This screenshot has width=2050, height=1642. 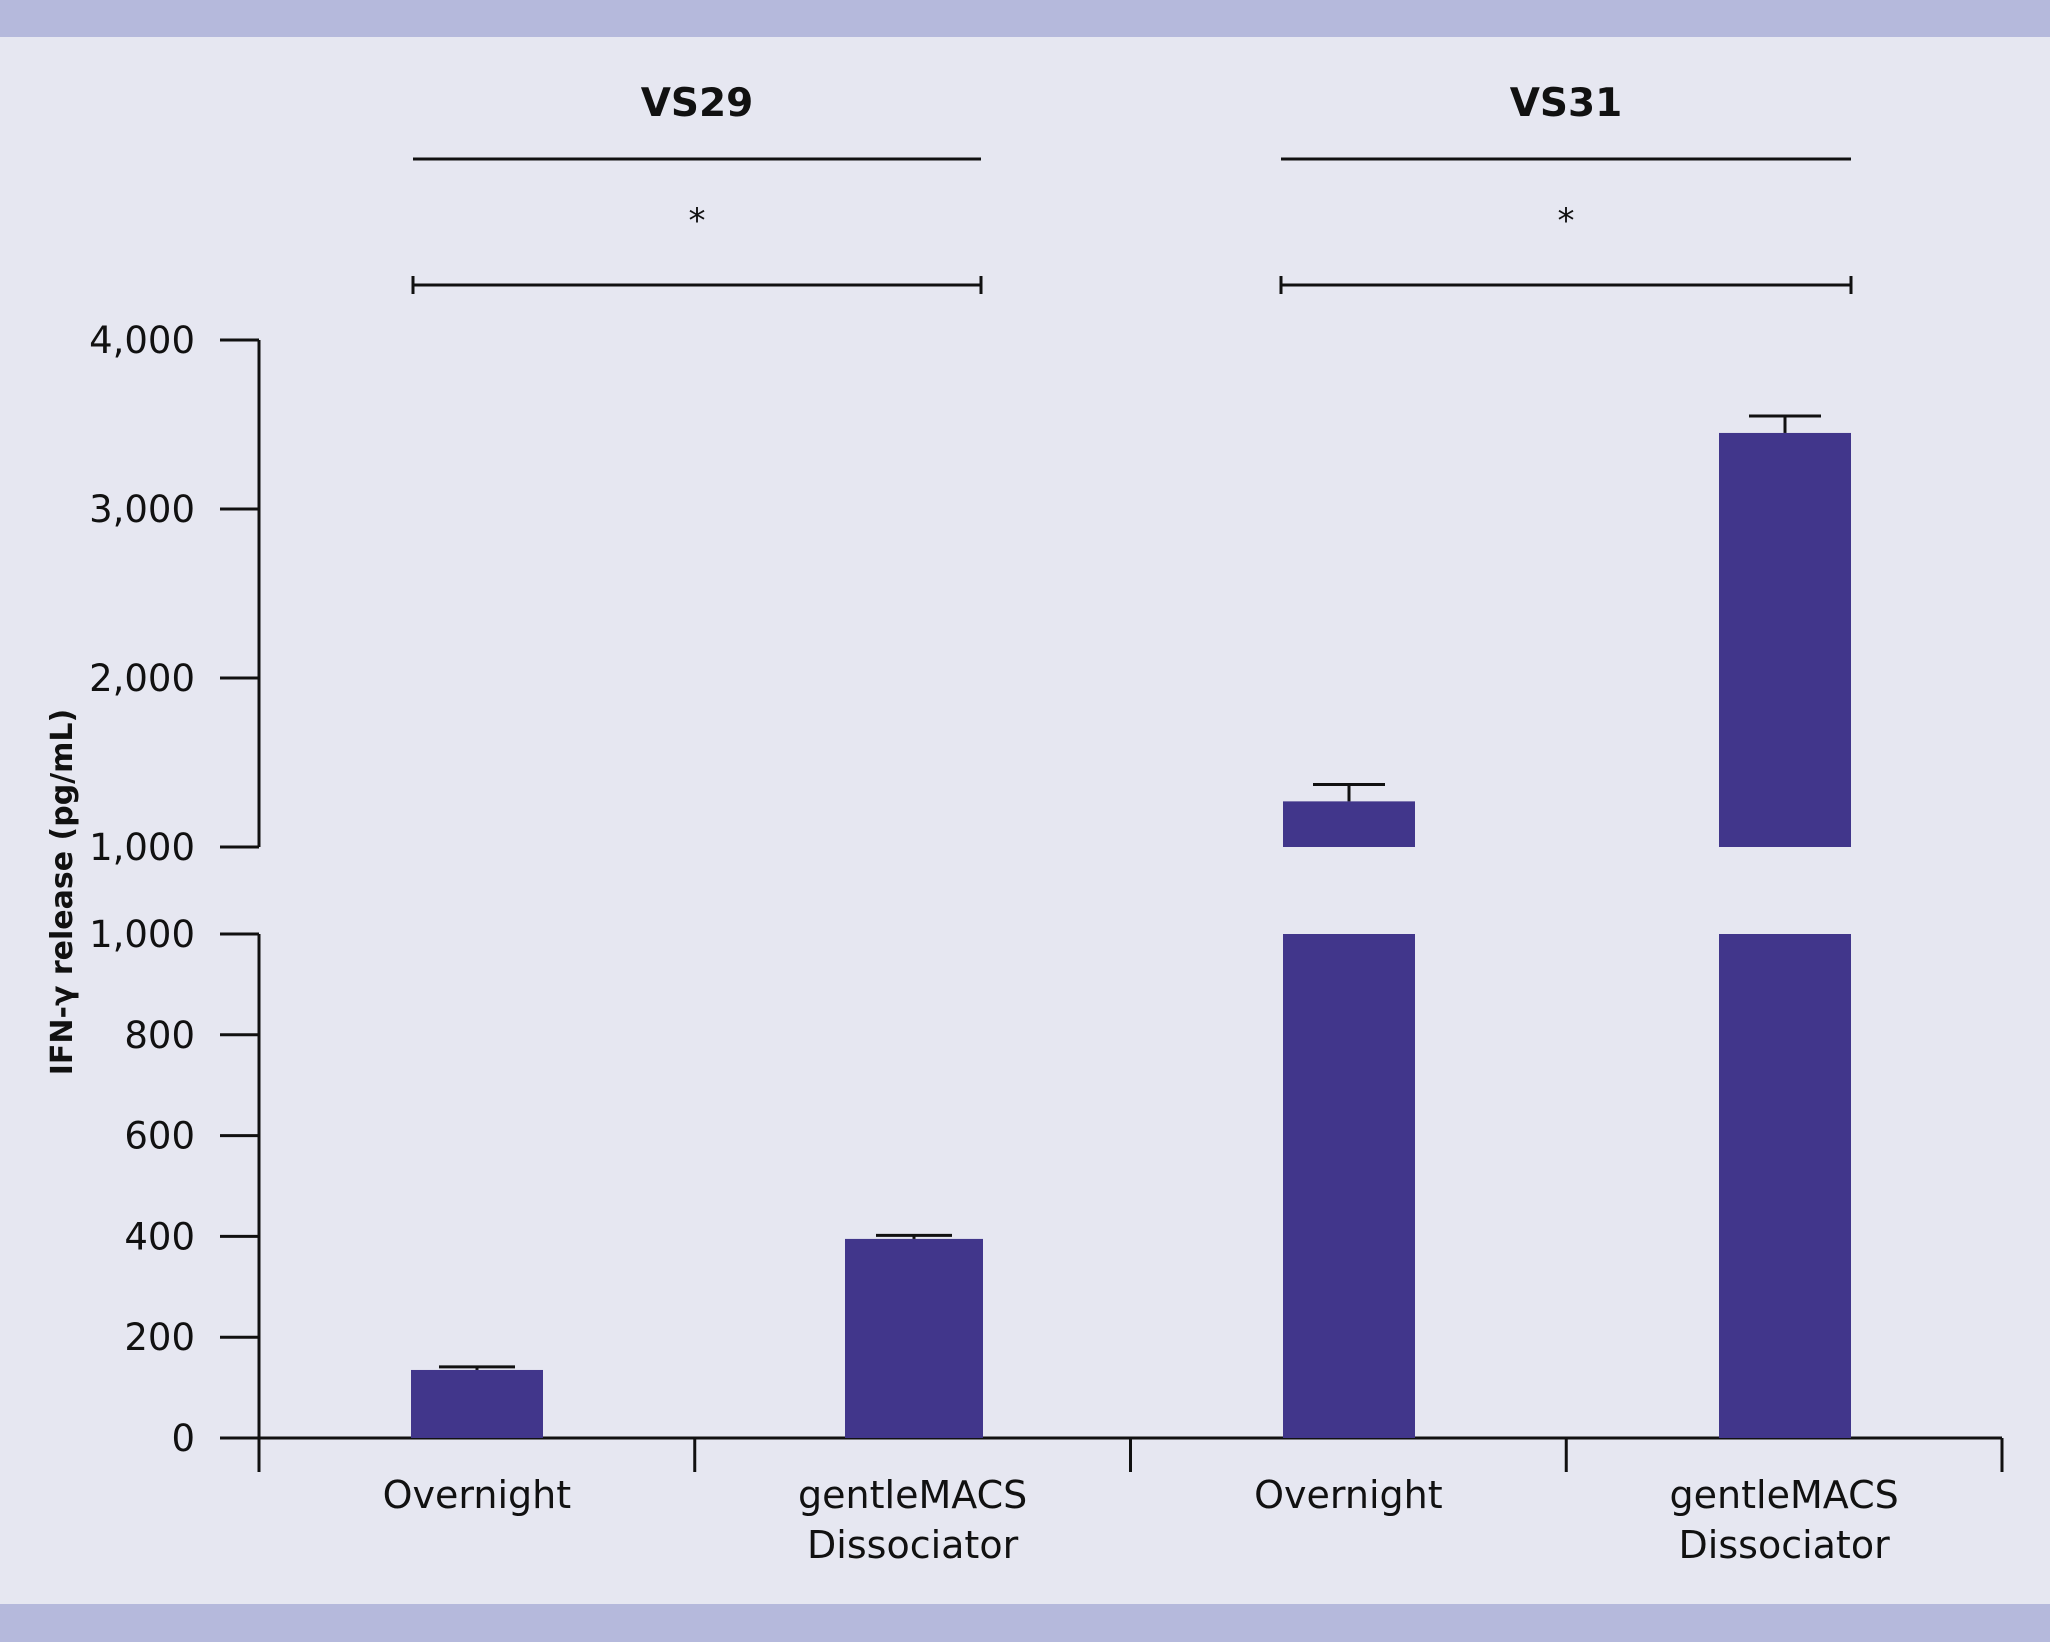 What do you see at coordinates (142, 509) in the screenshot?
I see `y-tick-label: 3,000` at bounding box center [142, 509].